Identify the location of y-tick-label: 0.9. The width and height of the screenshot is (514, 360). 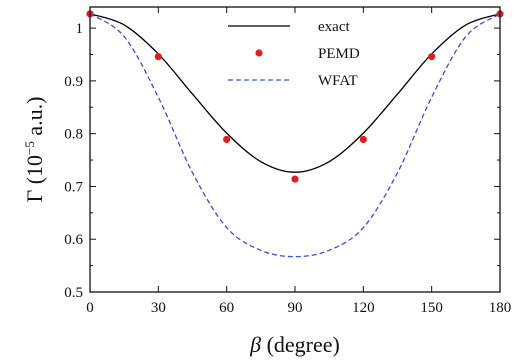
(73, 82).